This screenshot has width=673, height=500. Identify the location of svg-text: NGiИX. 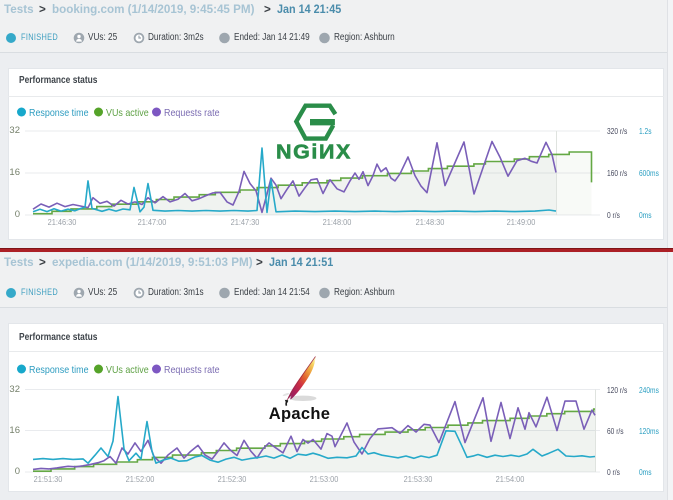
(314, 151).